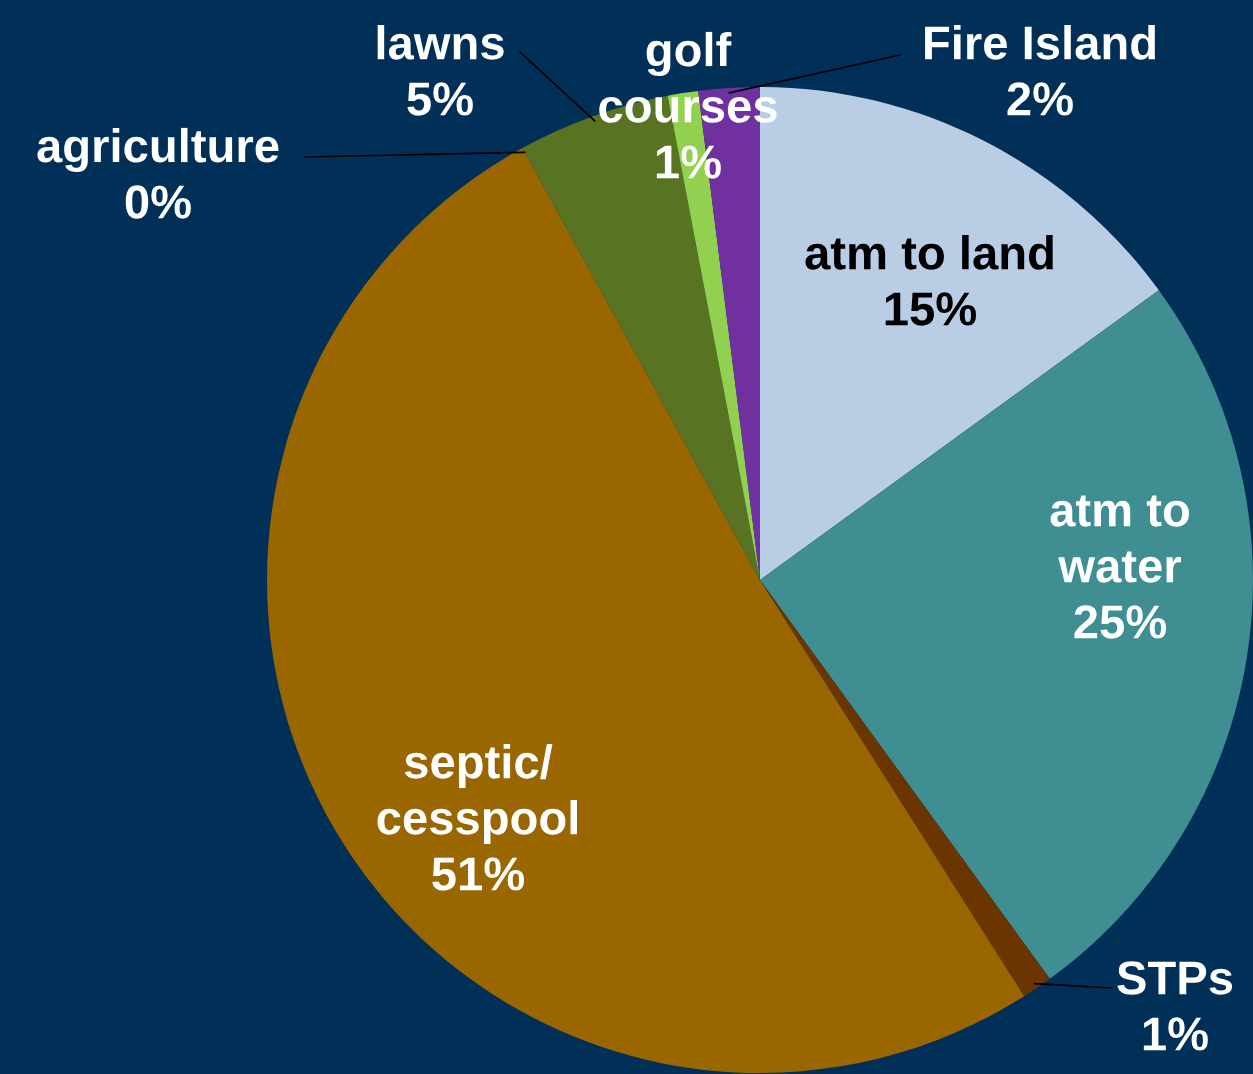 The height and width of the screenshot is (1074, 1253). What do you see at coordinates (158, 150) in the screenshot?
I see `legend-label: agriculture` at bounding box center [158, 150].